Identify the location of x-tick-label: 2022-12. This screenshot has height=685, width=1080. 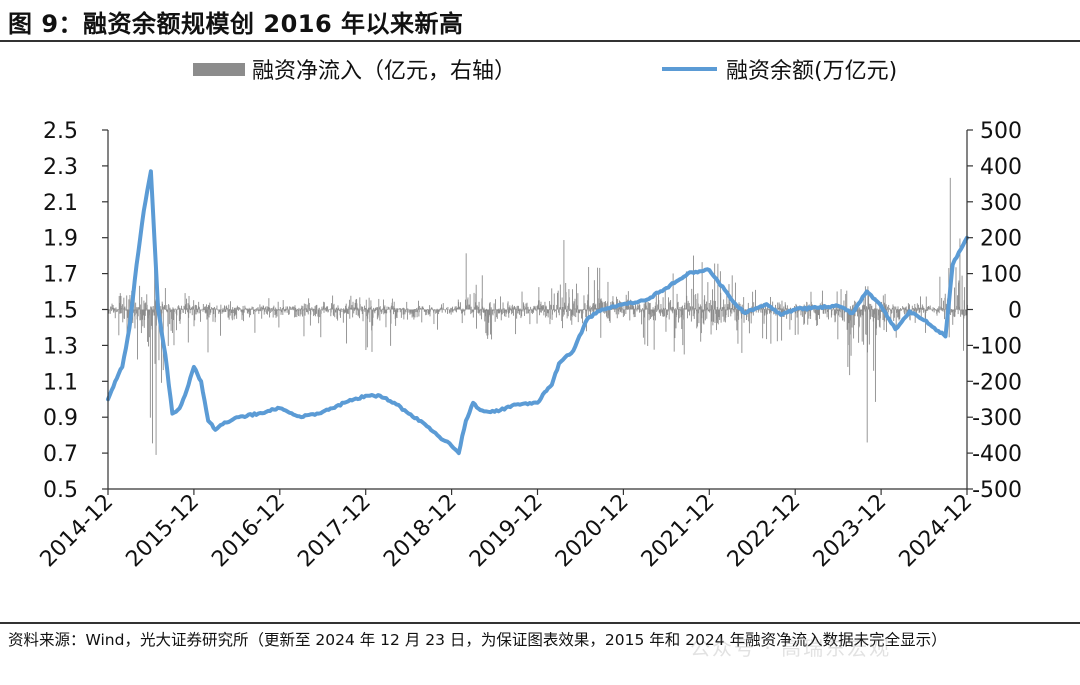
(764, 531).